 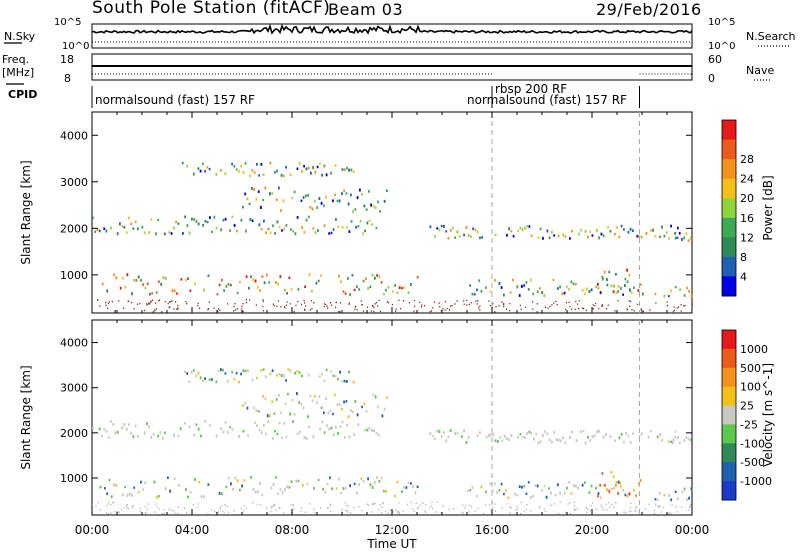 I want to click on nave-tick-bottom: 0, so click(x=711, y=78).